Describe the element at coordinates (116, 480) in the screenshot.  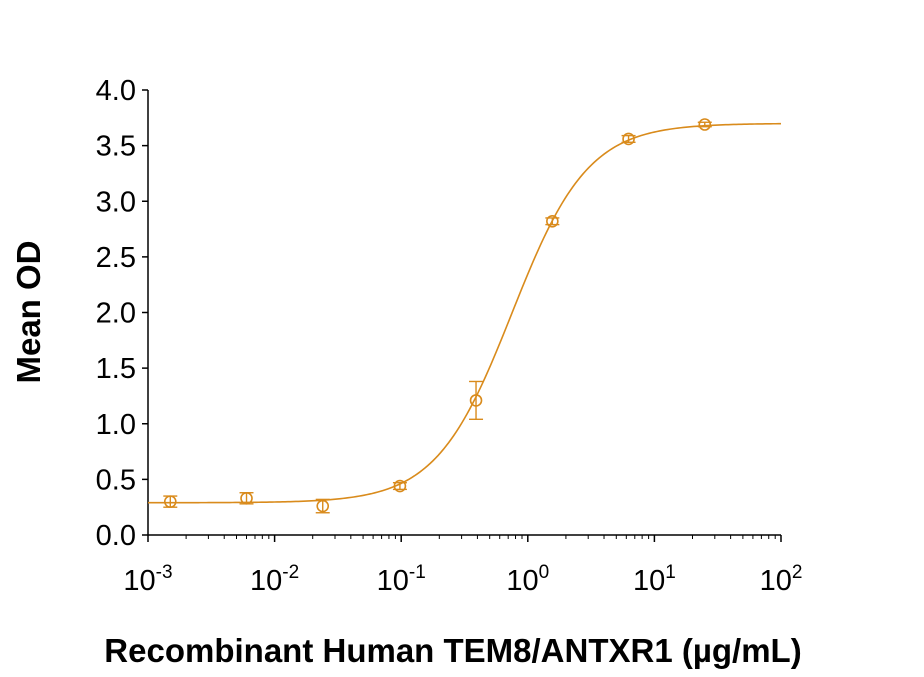
I see `y-tick-label: 0.5` at that location.